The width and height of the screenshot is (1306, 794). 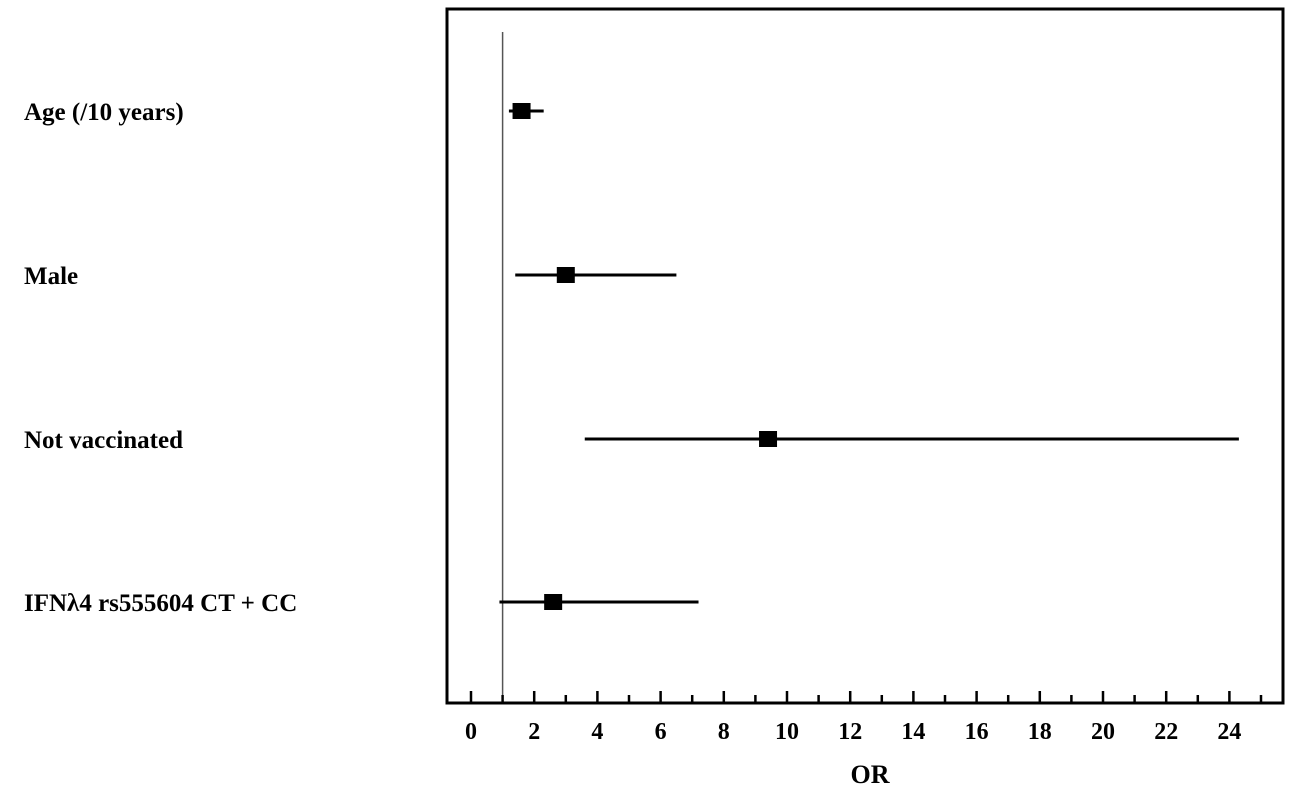 I want to click on row-label: Not vaccinated, so click(x=103, y=440).